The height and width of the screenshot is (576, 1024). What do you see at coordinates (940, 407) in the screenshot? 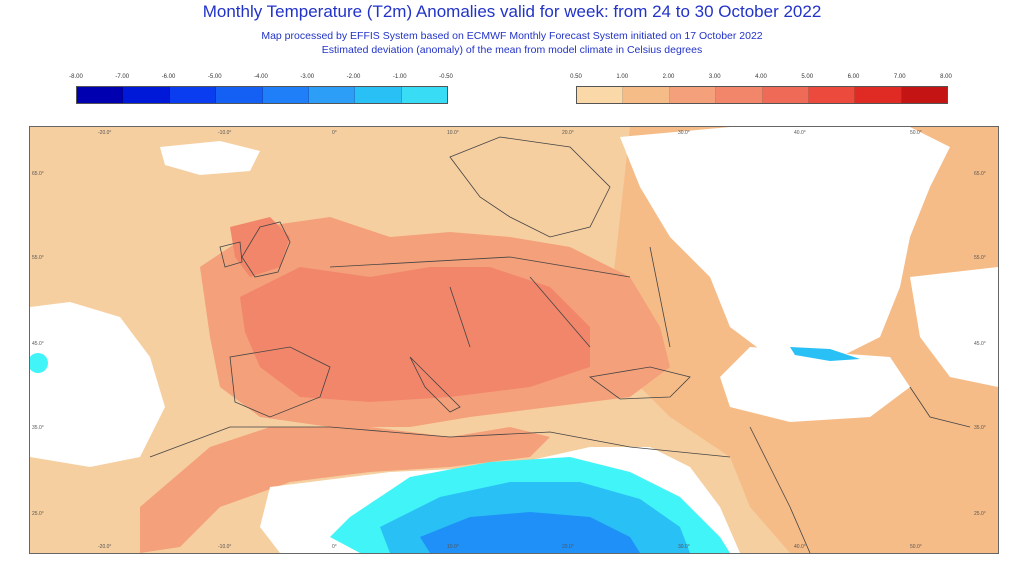
I see `border-iran` at bounding box center [940, 407].